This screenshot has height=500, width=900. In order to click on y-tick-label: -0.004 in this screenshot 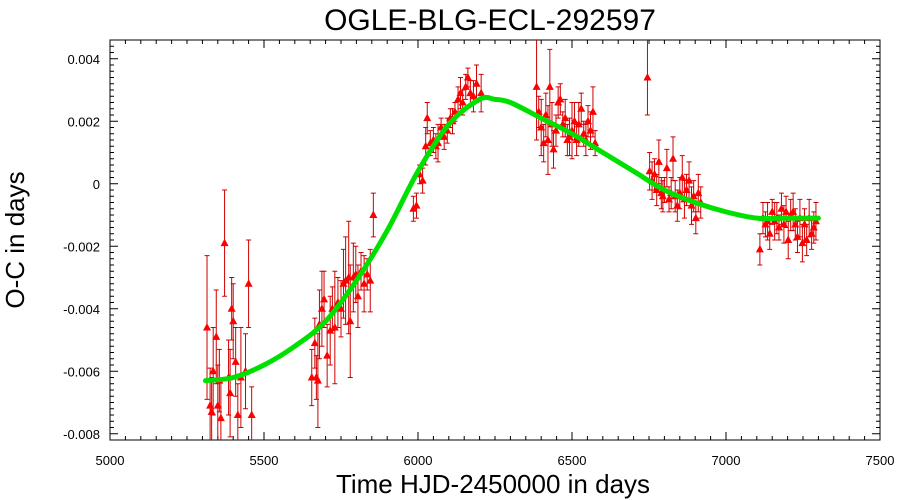, I will do `click(81, 309)`.